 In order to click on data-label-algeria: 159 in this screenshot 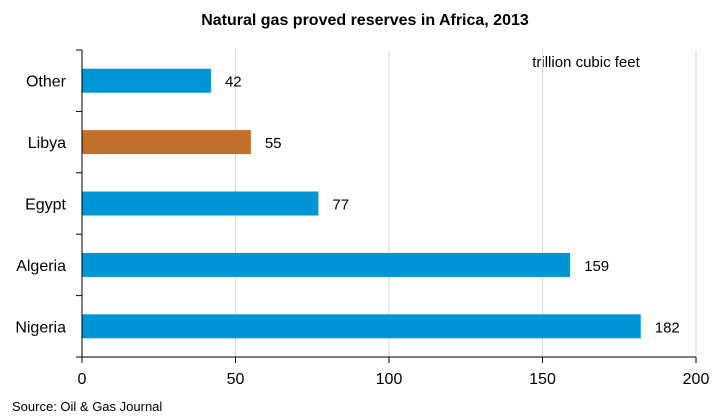, I will do `click(596, 266)`.